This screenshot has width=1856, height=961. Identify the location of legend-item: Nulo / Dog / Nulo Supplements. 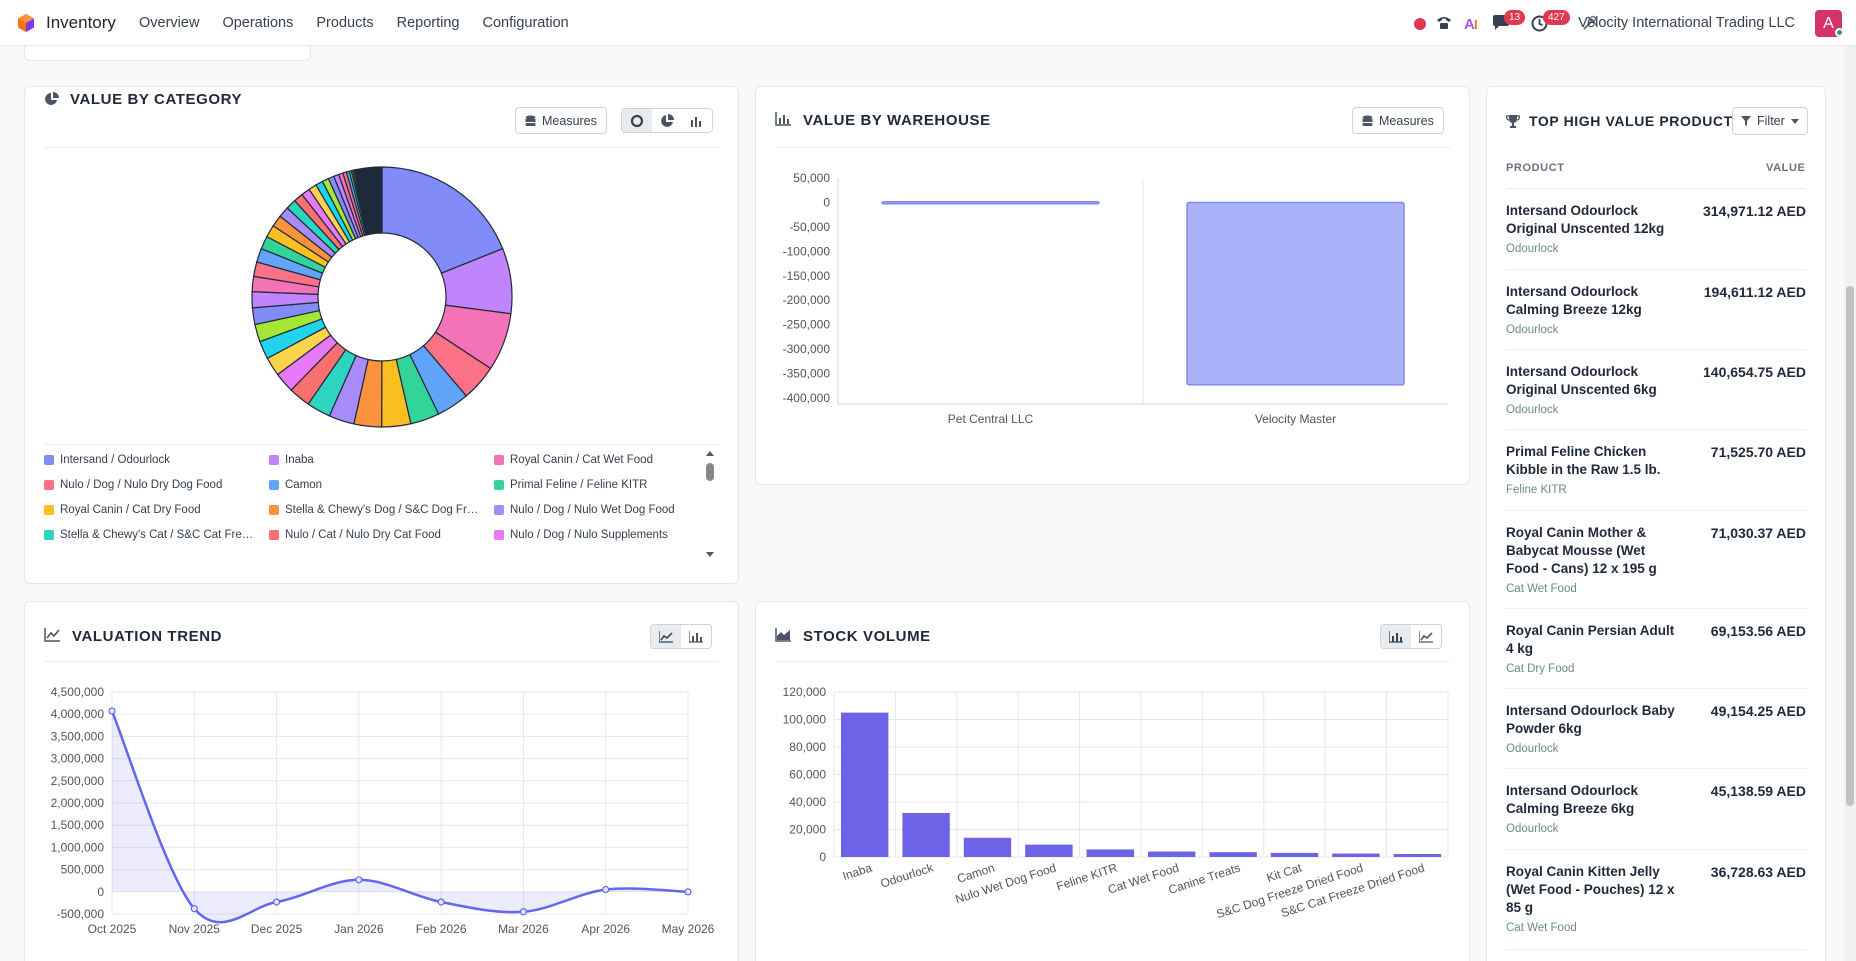
(599, 535).